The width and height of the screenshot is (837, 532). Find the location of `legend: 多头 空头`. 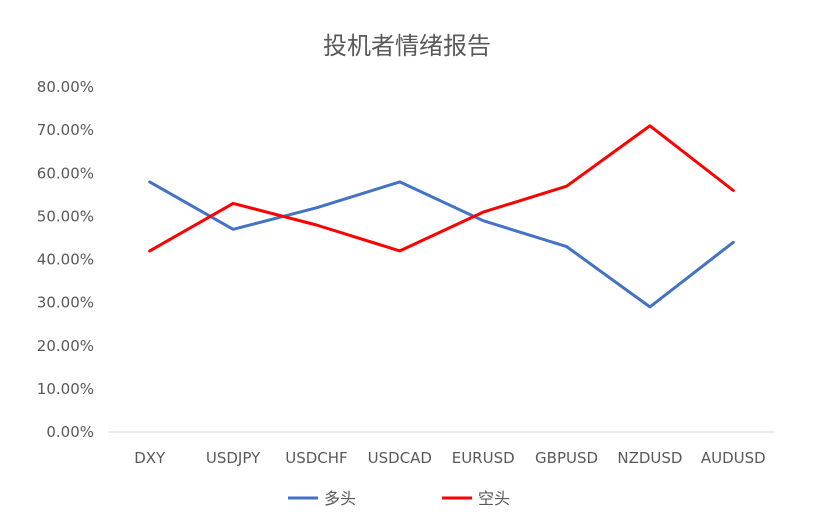

legend: 多头 空头 is located at coordinates (399, 498).